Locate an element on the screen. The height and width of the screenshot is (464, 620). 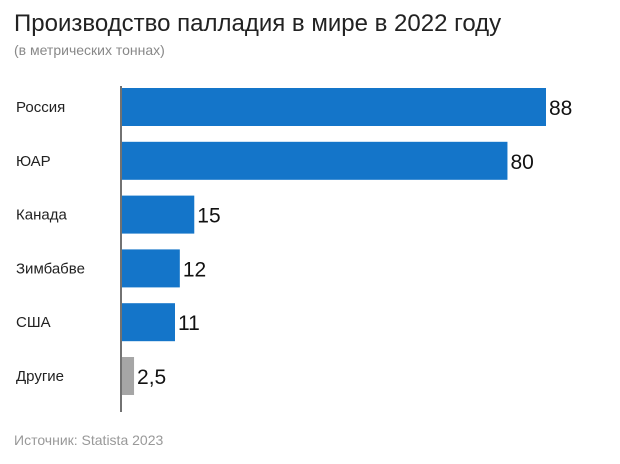
source-note: Источник: Statista 2023 is located at coordinates (89, 440).